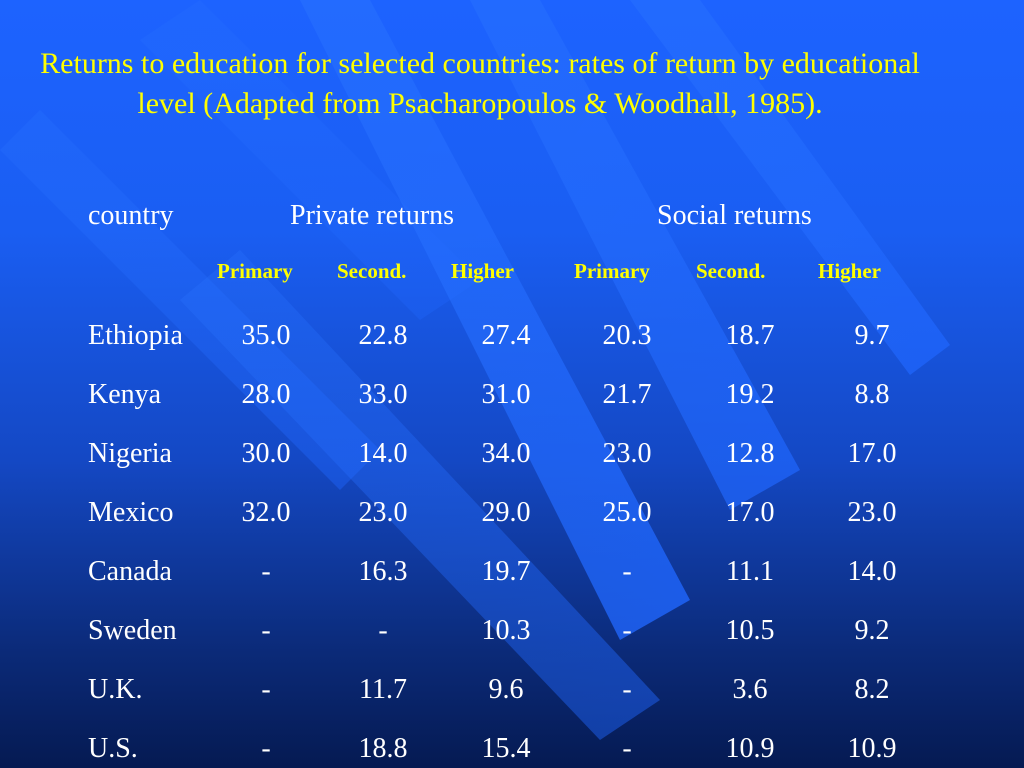 This screenshot has width=1024, height=768. I want to click on value-cell: 9.6, so click(506, 689).